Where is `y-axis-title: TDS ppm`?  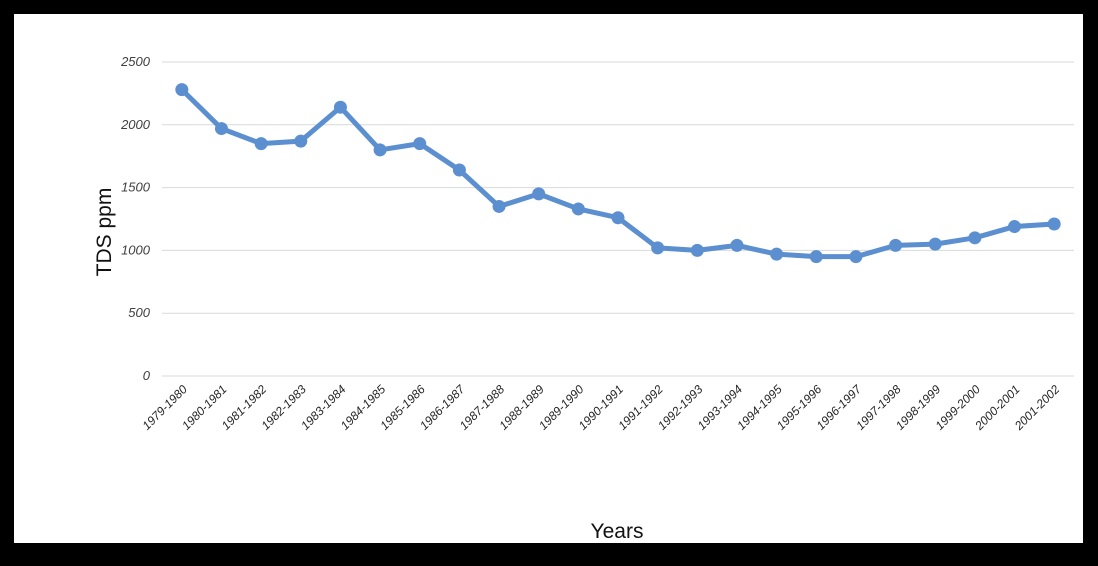
y-axis-title: TDS ppm is located at coordinates (104, 232).